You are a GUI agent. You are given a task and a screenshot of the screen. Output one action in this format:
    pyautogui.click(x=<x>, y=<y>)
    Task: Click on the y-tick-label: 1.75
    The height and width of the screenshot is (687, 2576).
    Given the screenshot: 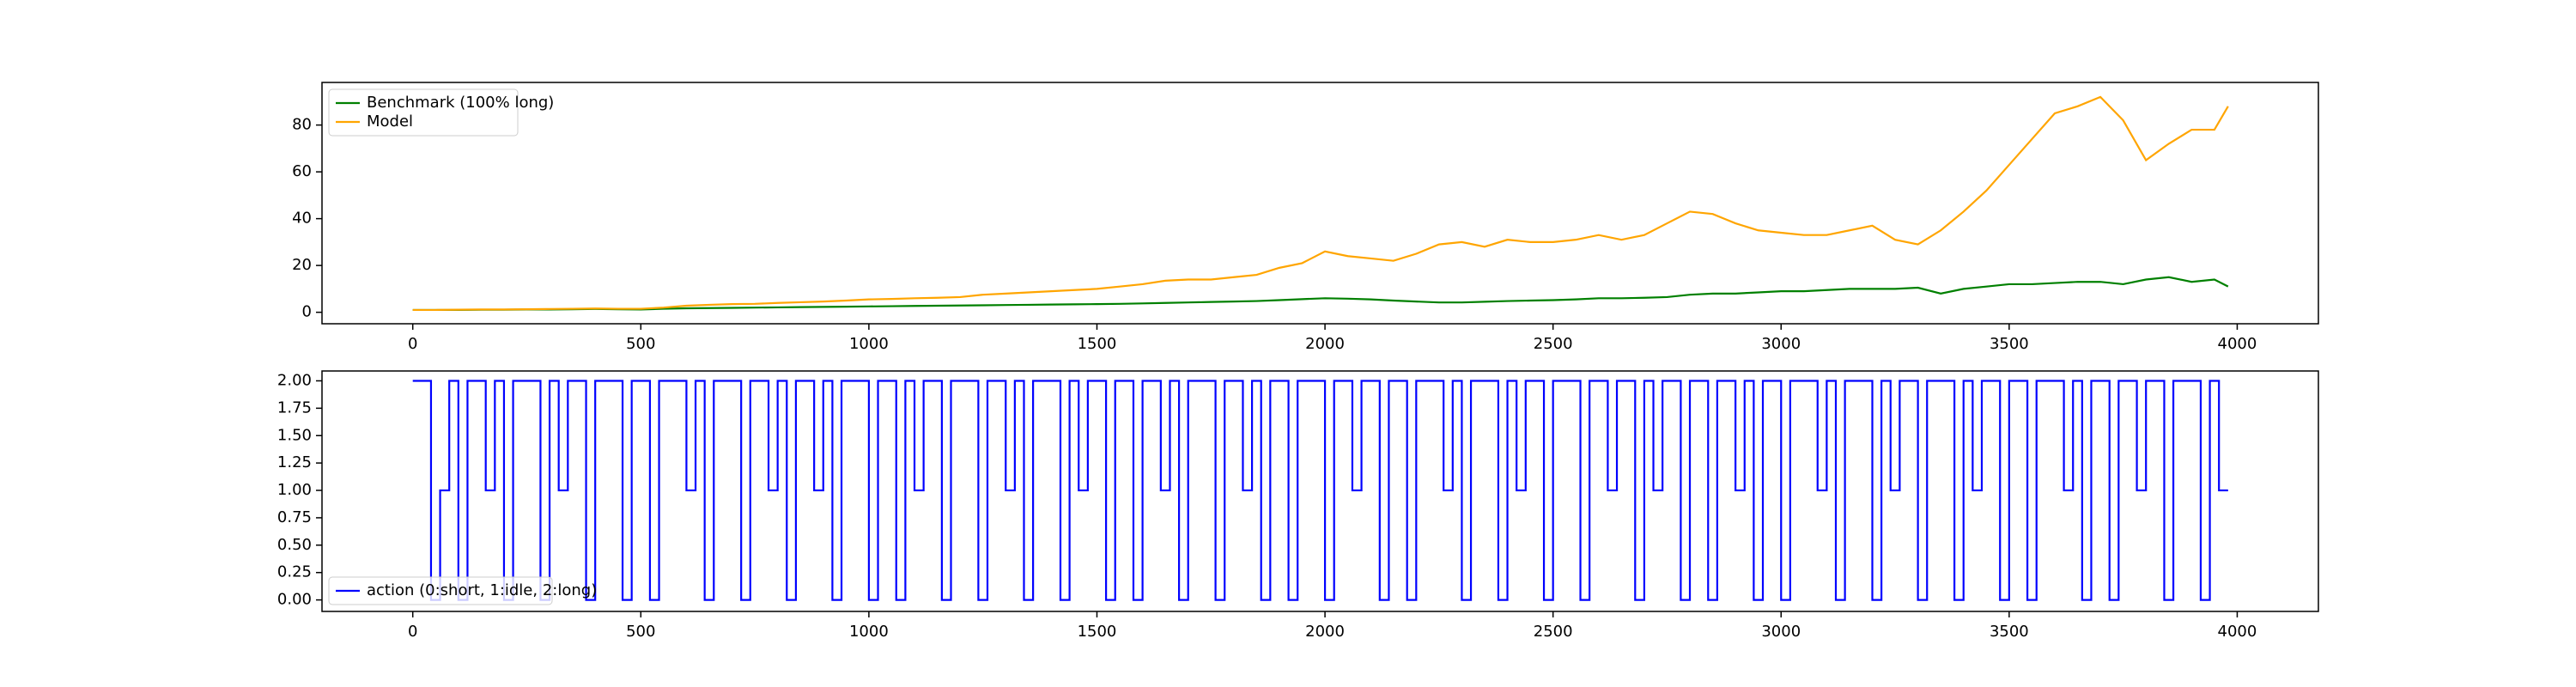 What is the action you would take?
    pyautogui.click(x=294, y=407)
    